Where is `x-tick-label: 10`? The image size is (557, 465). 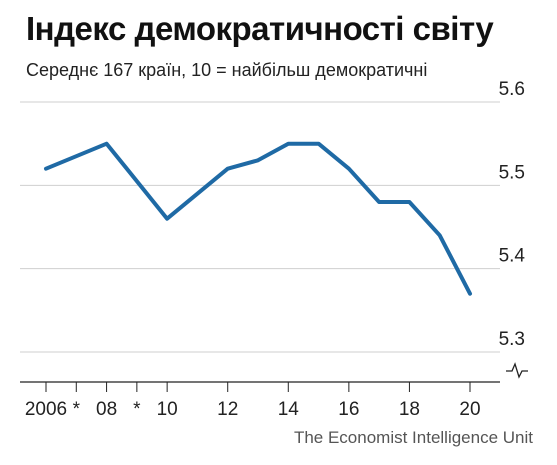 x-tick-label: 10 is located at coordinates (167, 409).